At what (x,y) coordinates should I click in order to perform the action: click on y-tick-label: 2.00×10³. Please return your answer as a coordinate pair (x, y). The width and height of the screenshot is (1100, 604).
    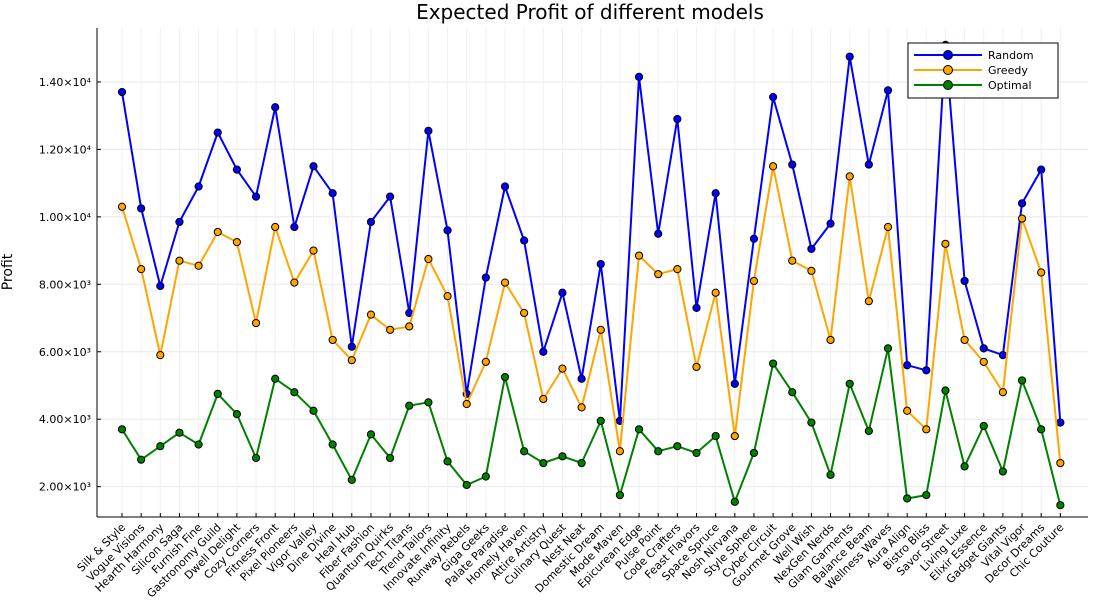
    Looking at the image, I should click on (65, 487).